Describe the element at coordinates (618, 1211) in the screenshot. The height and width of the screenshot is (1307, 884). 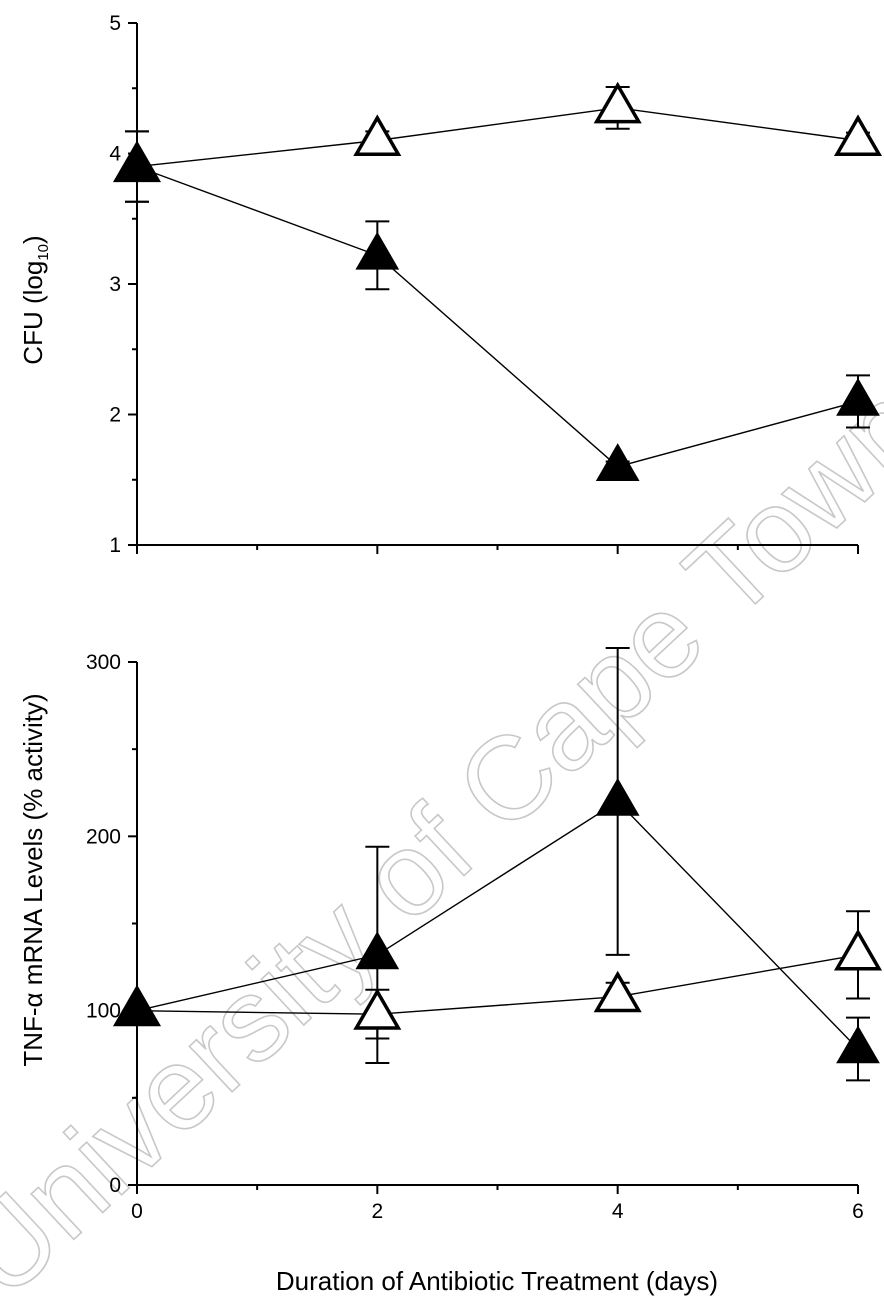
I see `tnf-x-tick-label: 4` at that location.